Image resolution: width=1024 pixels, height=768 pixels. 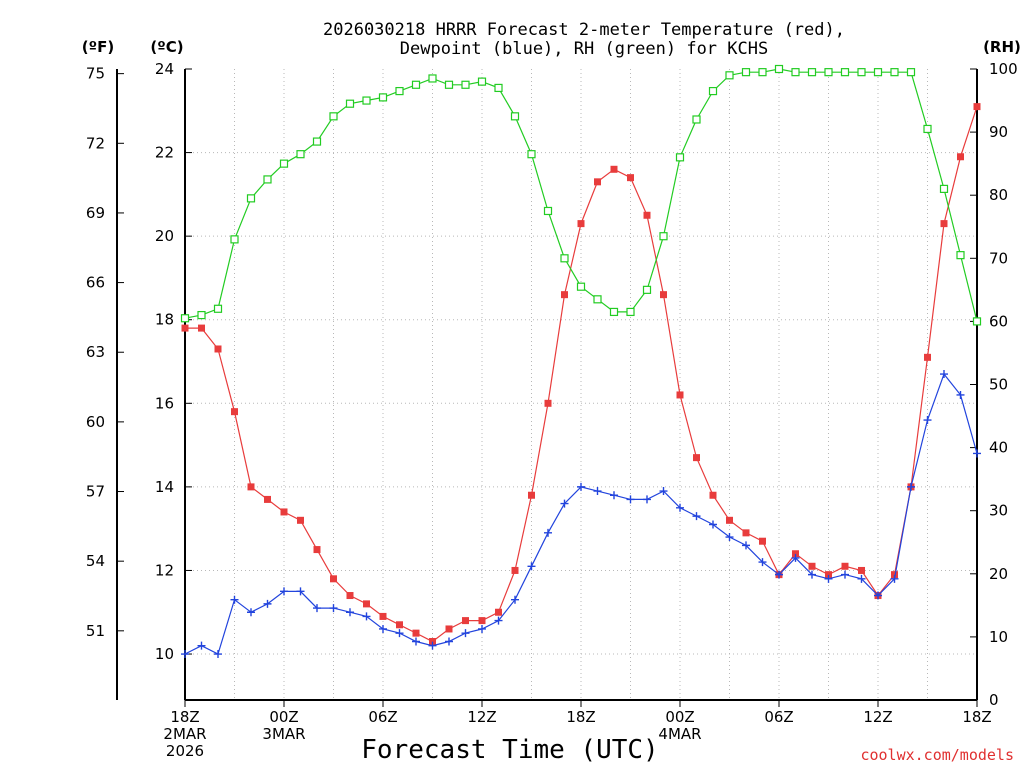 What do you see at coordinates (95, 422) in the screenshot?
I see `fahrenheit-tick-label: 60` at bounding box center [95, 422].